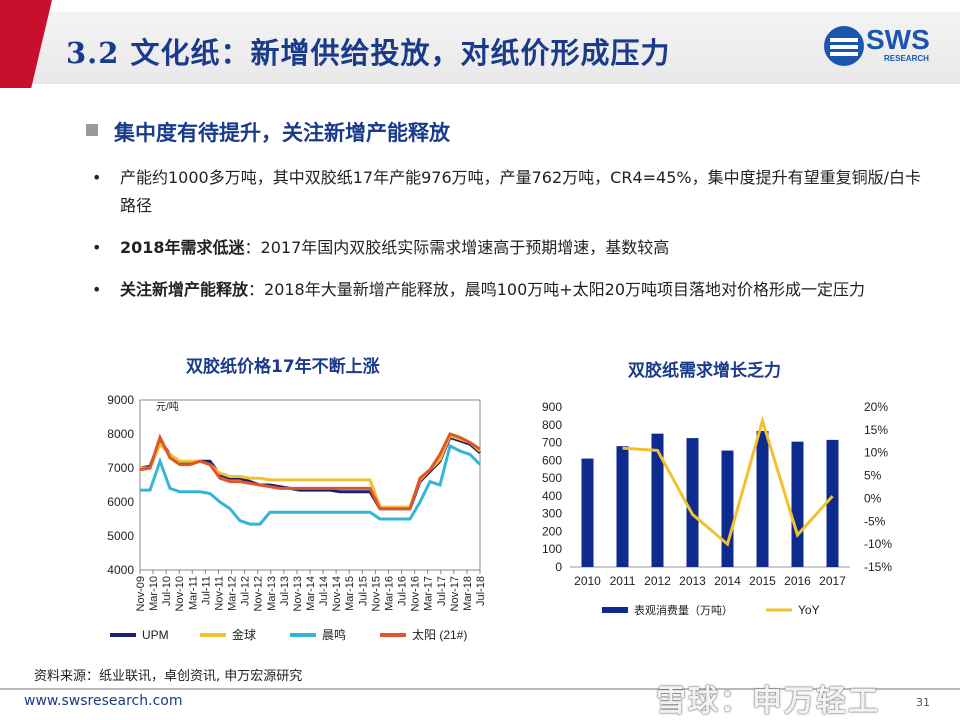 This screenshot has height=720, width=960. I want to click on y2-tick-label: -15%, so click(878, 567).